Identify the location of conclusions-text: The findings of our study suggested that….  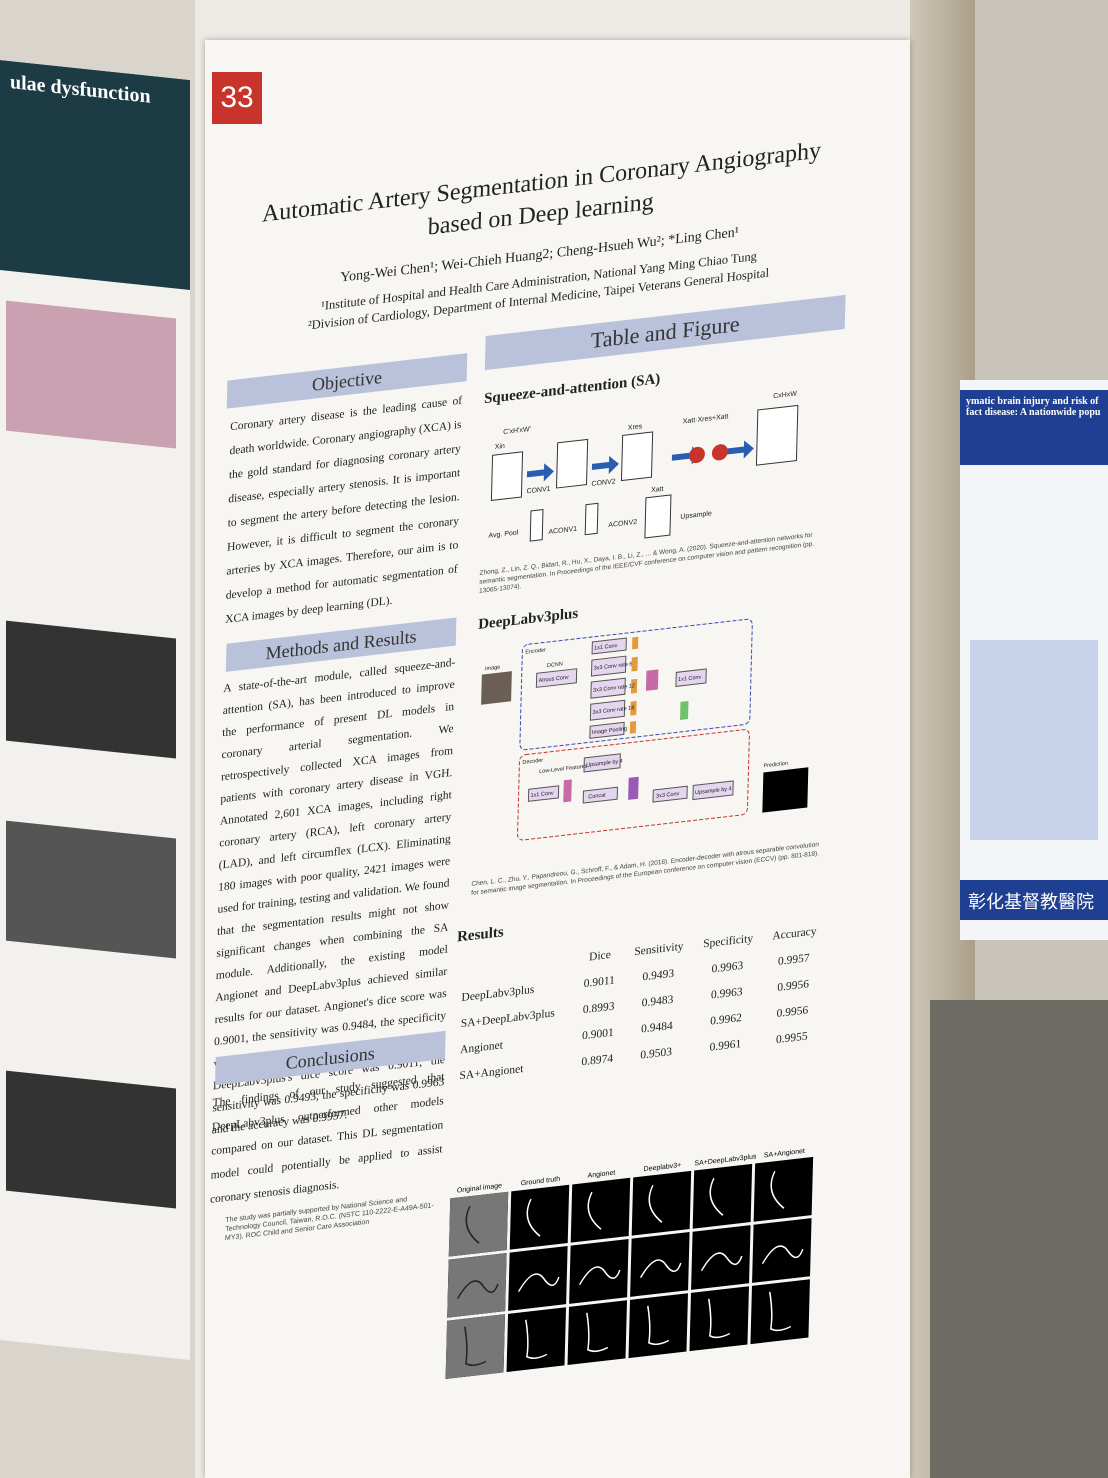
(327, 1138).